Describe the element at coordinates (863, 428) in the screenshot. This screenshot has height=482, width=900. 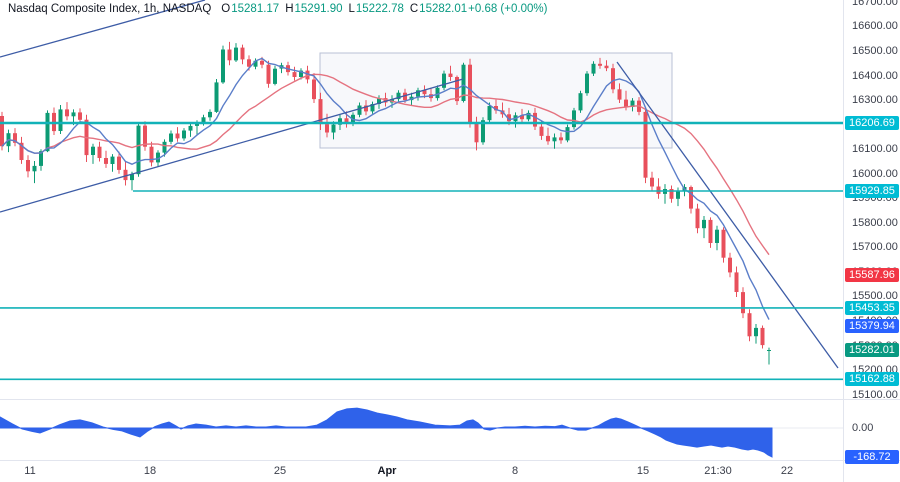
I see `indicator-zero-label: 0.00` at that location.